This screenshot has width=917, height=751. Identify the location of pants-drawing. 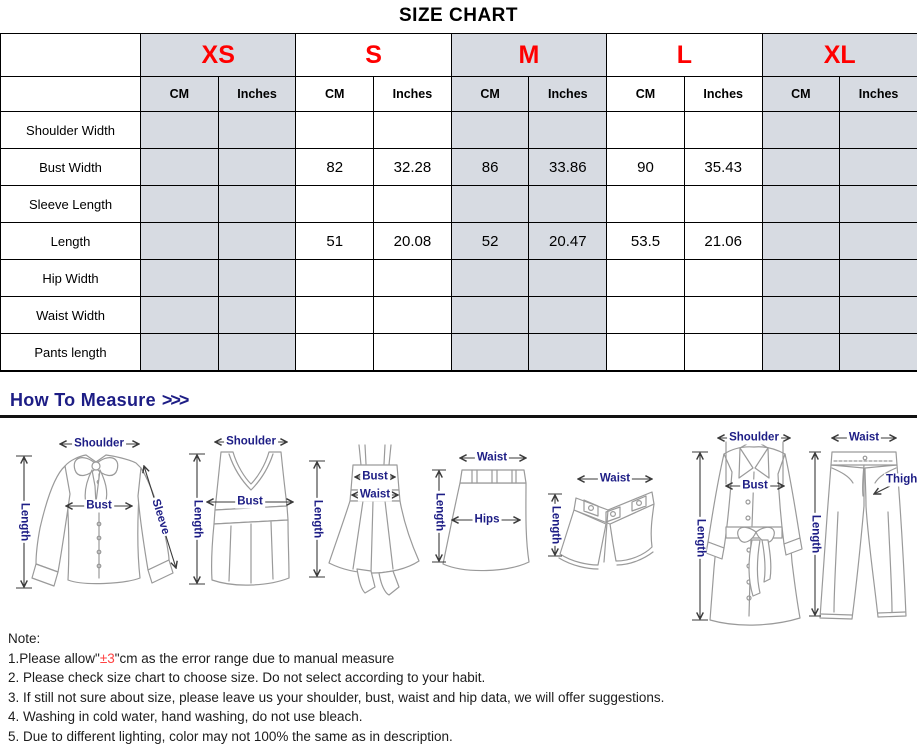
(858, 524).